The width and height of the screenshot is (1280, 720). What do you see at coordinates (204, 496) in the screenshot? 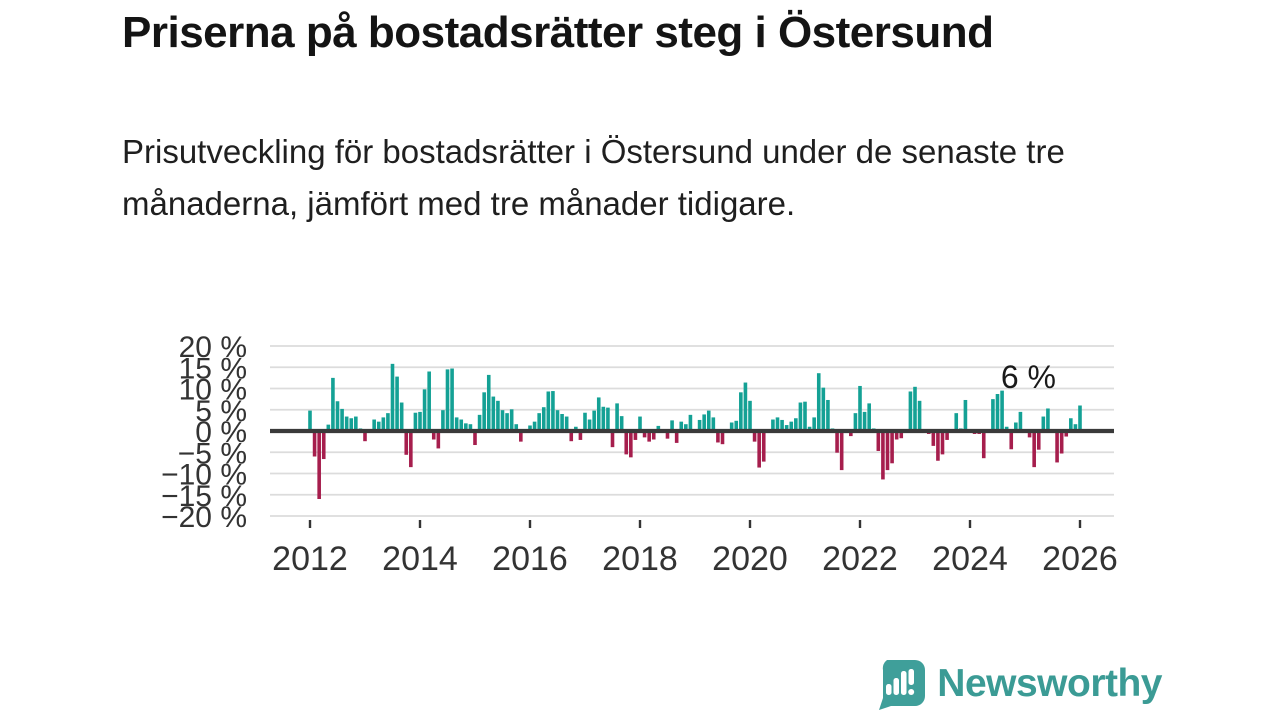
I see `y-axis-label: −15 %` at bounding box center [204, 496].